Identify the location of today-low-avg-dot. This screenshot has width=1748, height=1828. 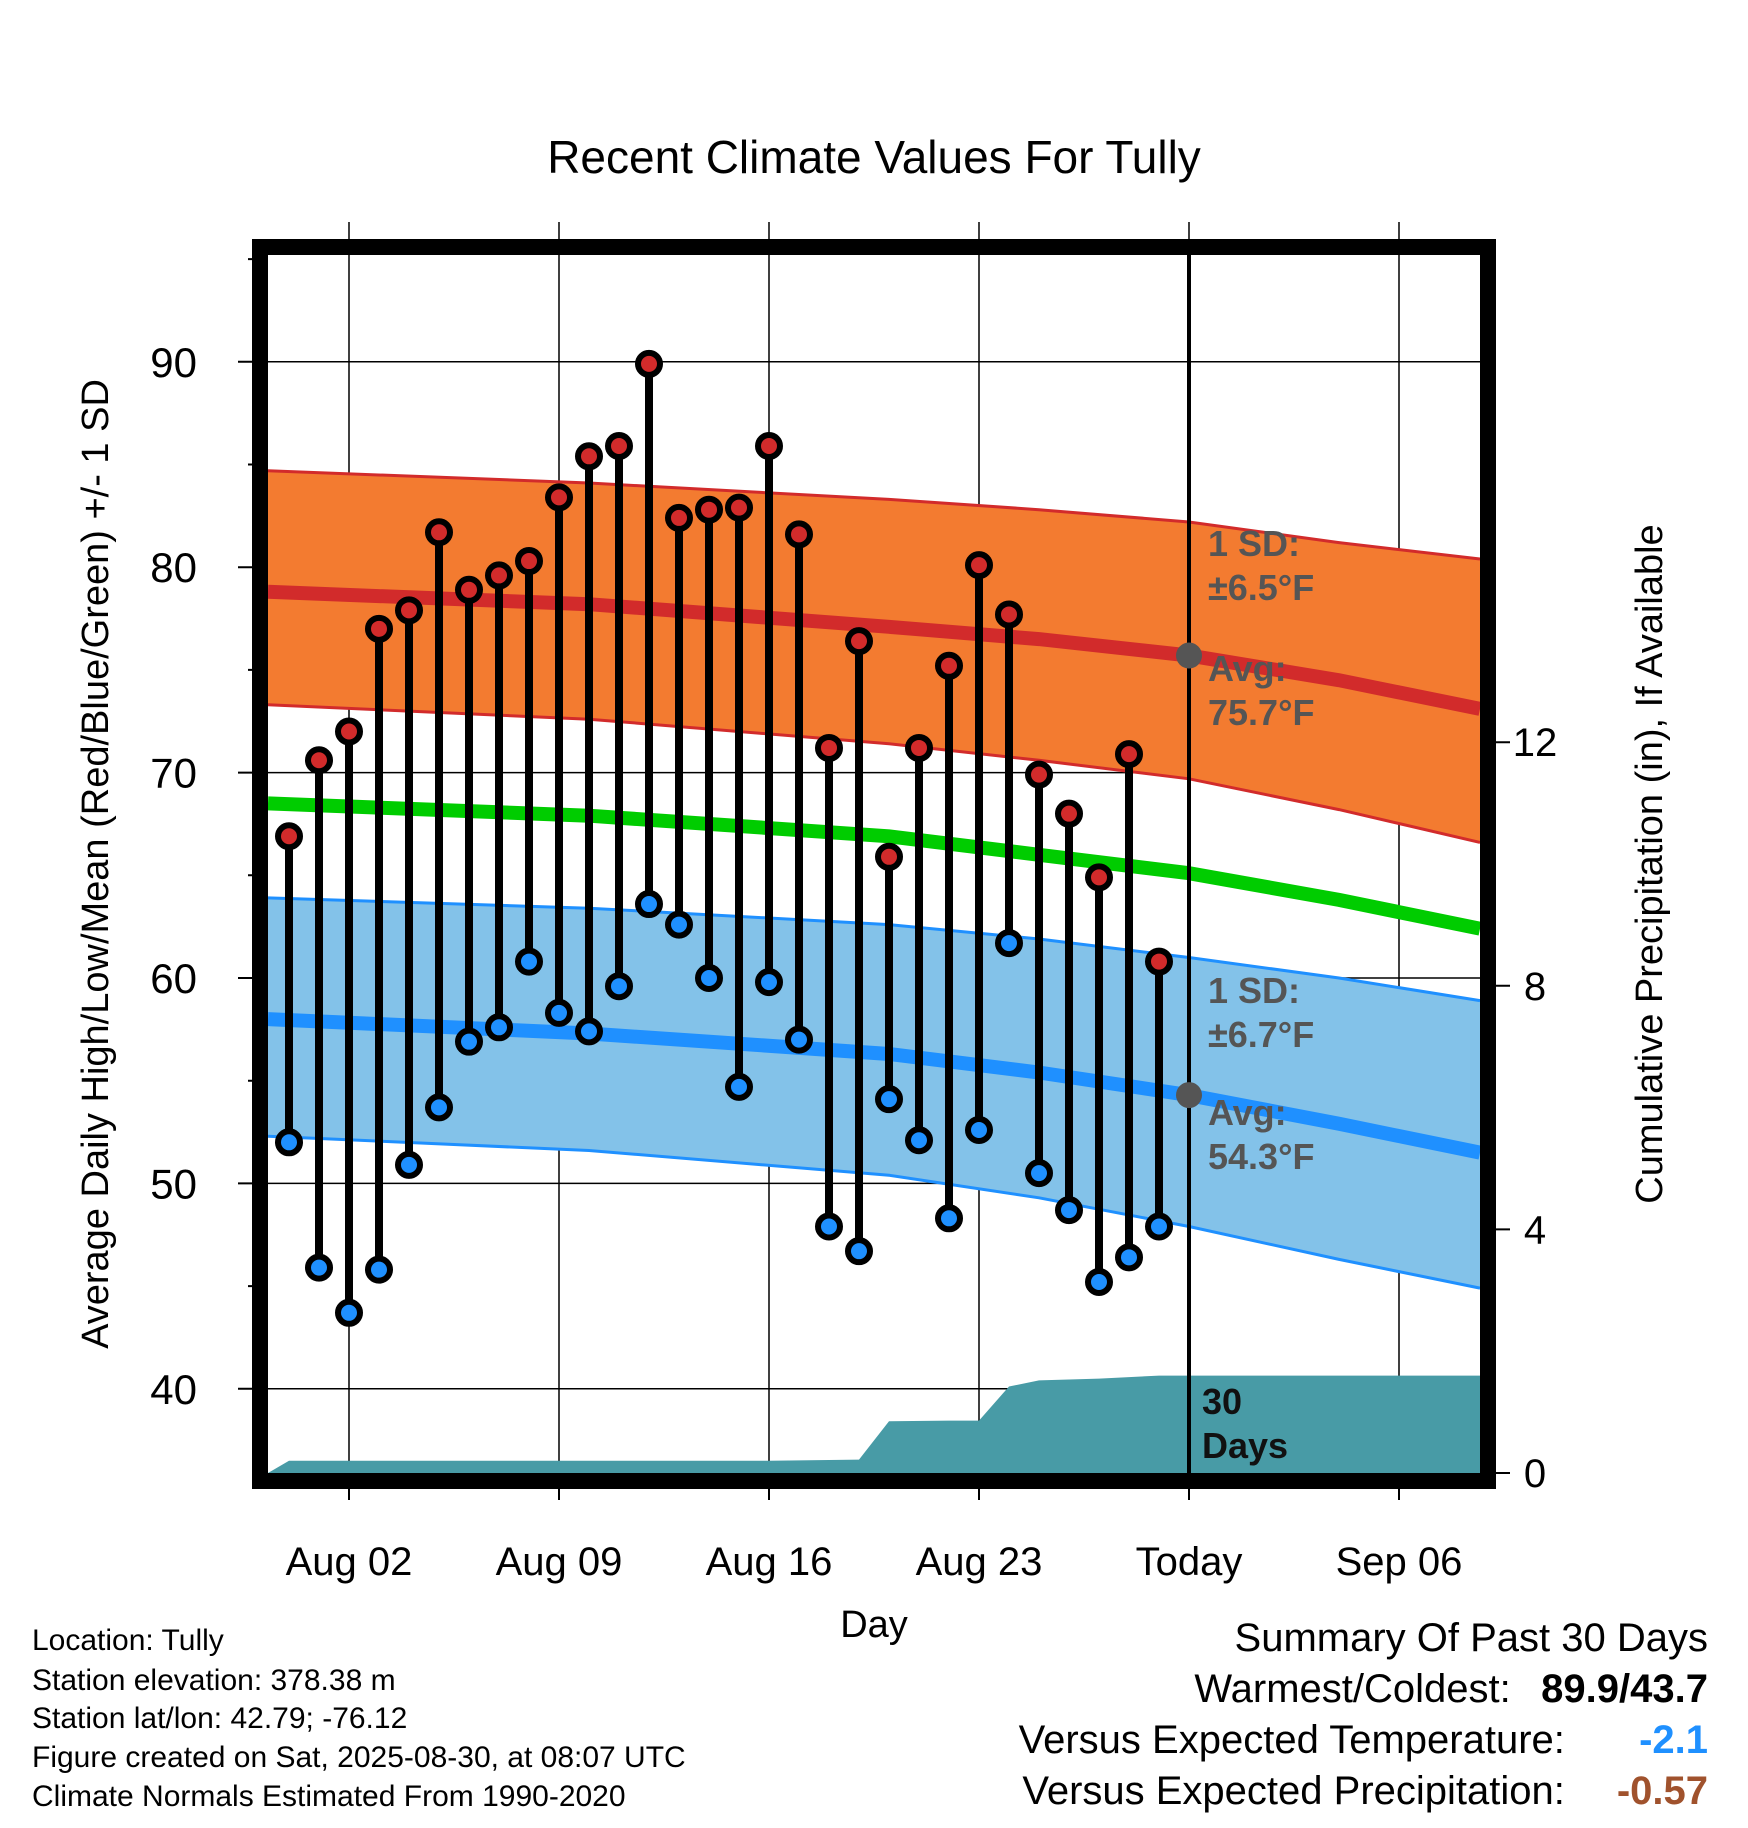
(1189, 1095).